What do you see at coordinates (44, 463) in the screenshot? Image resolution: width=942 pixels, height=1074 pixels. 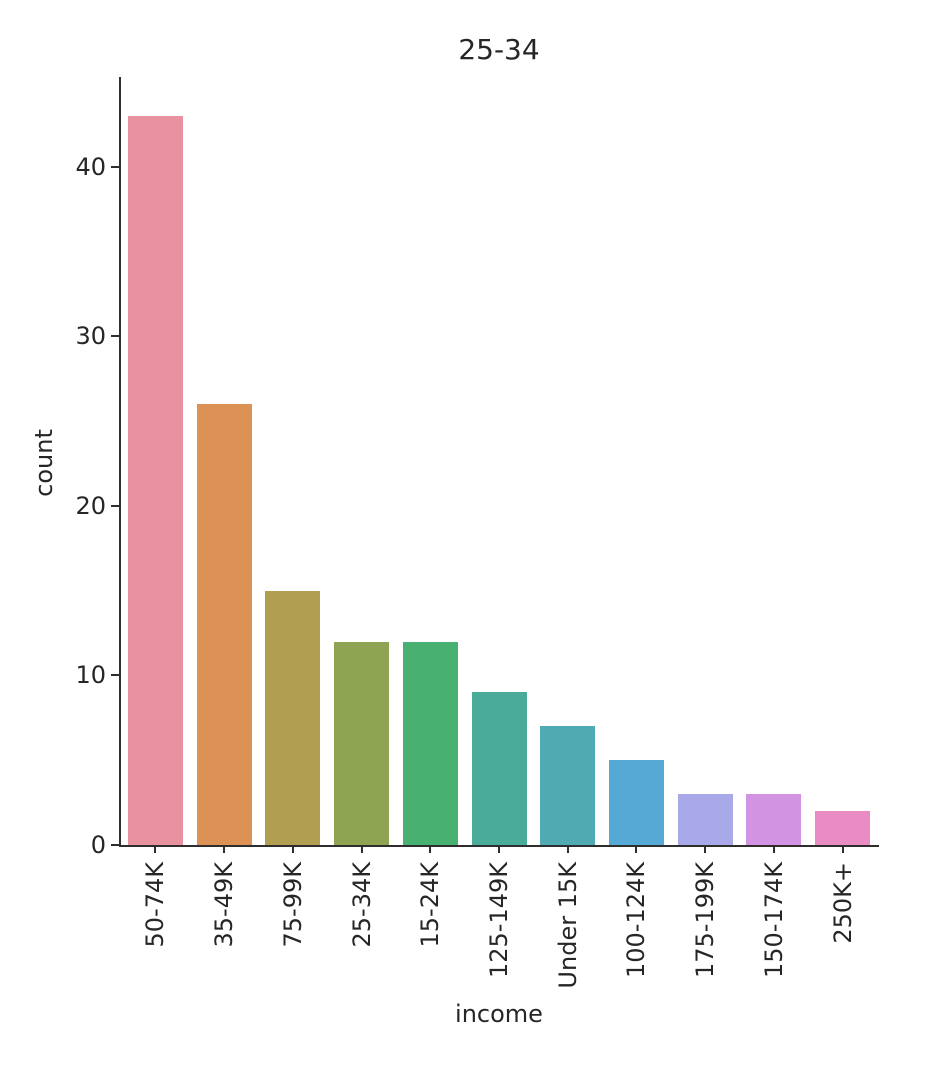 I see `y-axis-label: count` at bounding box center [44, 463].